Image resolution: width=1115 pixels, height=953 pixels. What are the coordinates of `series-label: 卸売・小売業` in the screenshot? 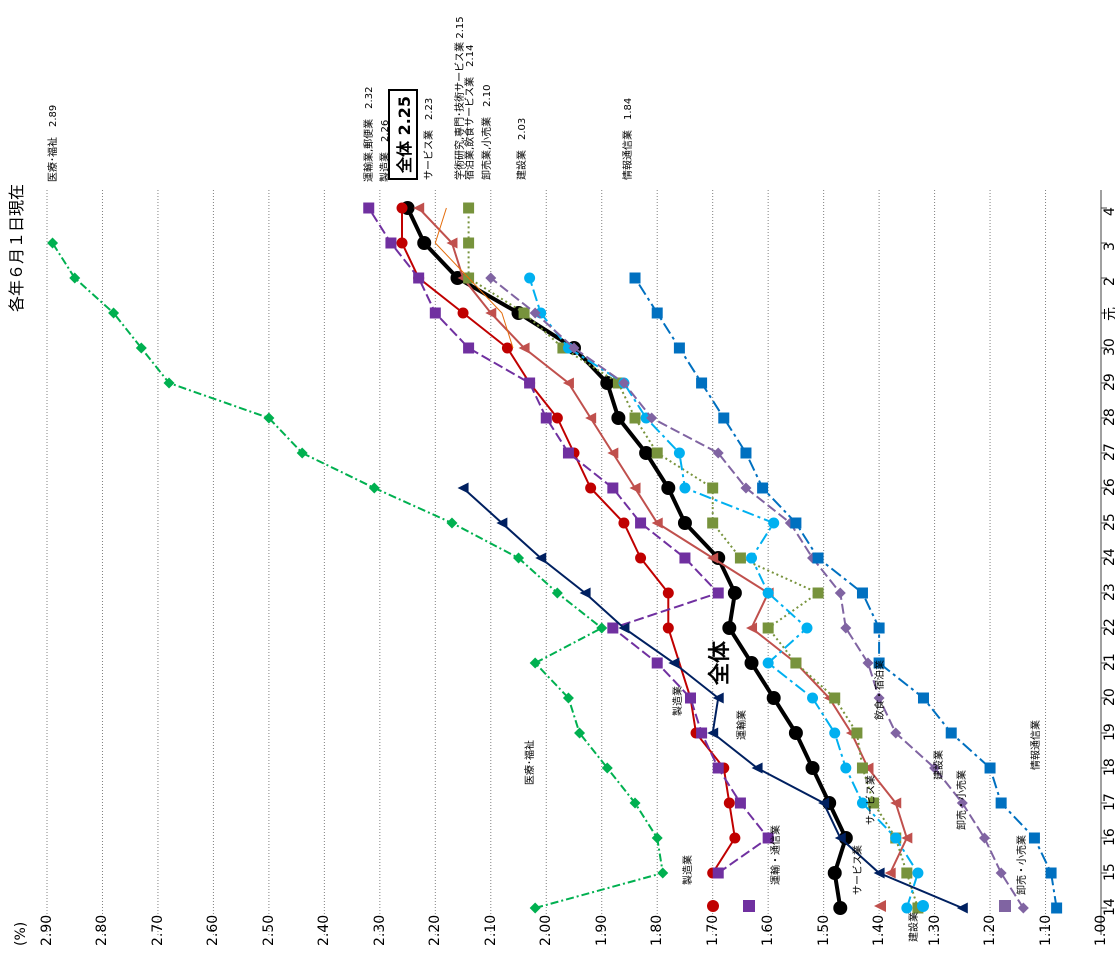 It's located at (962, 800).